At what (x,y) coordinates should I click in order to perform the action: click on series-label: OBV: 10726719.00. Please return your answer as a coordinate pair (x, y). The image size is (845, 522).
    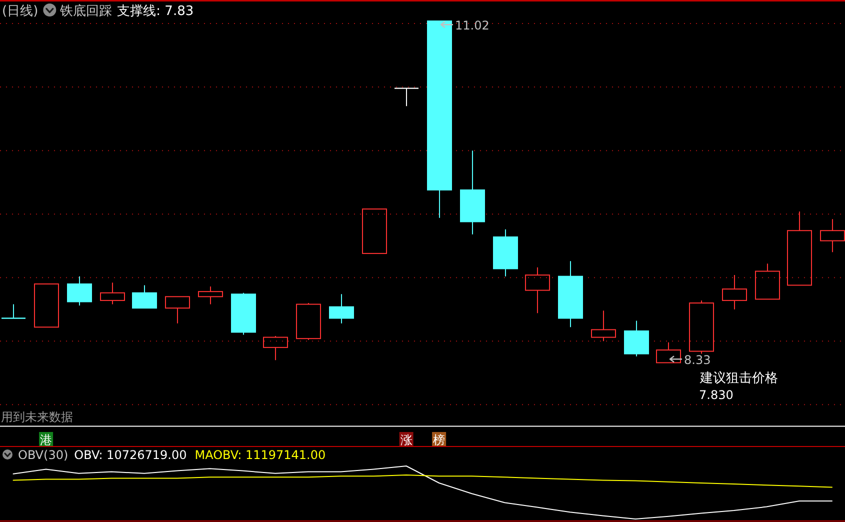
    Looking at the image, I should click on (130, 455).